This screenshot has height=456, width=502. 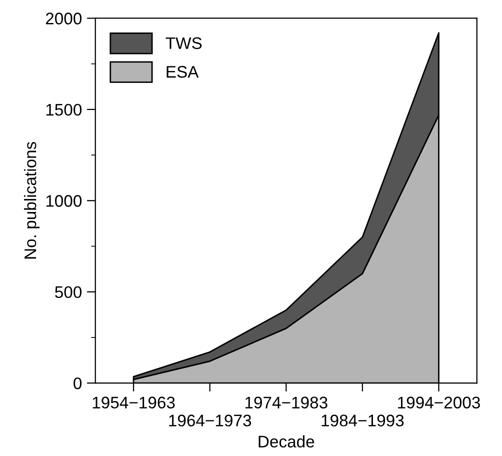 What do you see at coordinates (78, 383) in the screenshot?
I see `y-tick-label: 0` at bounding box center [78, 383].